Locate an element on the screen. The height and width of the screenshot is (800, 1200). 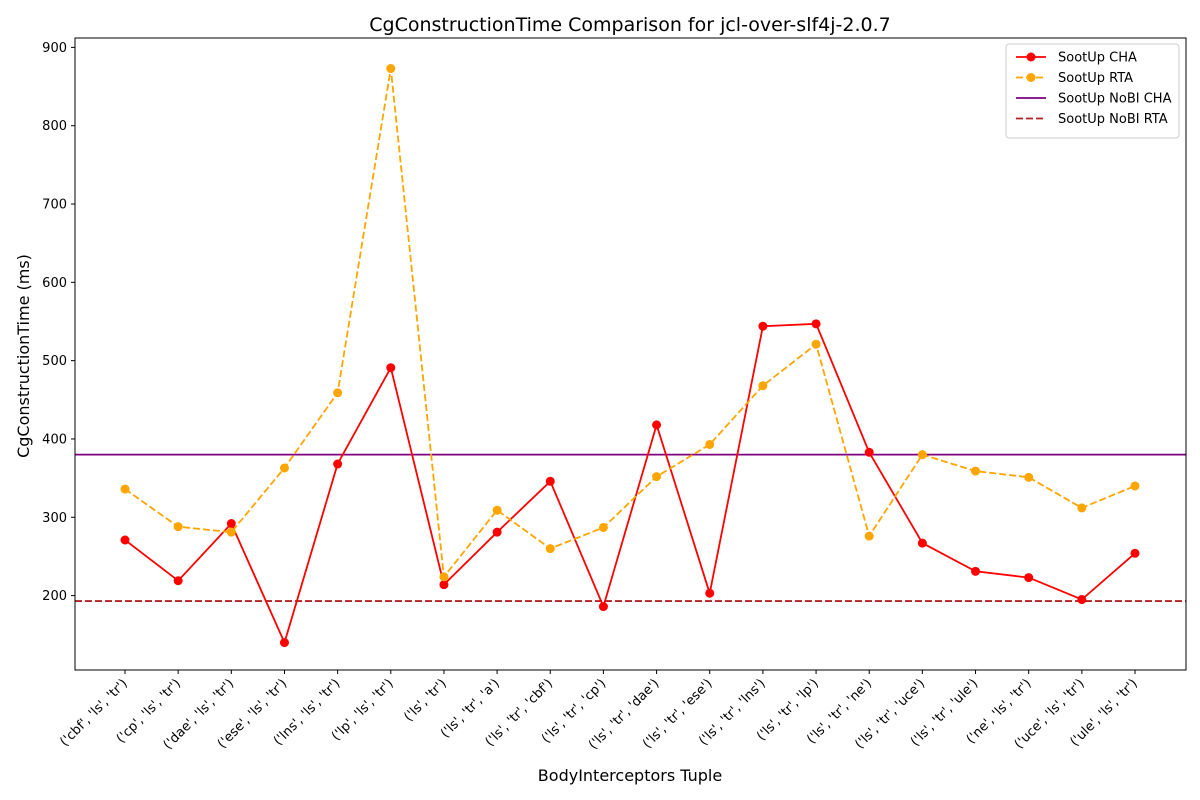
y-tick-label-6: 800 is located at coordinates (54, 126).